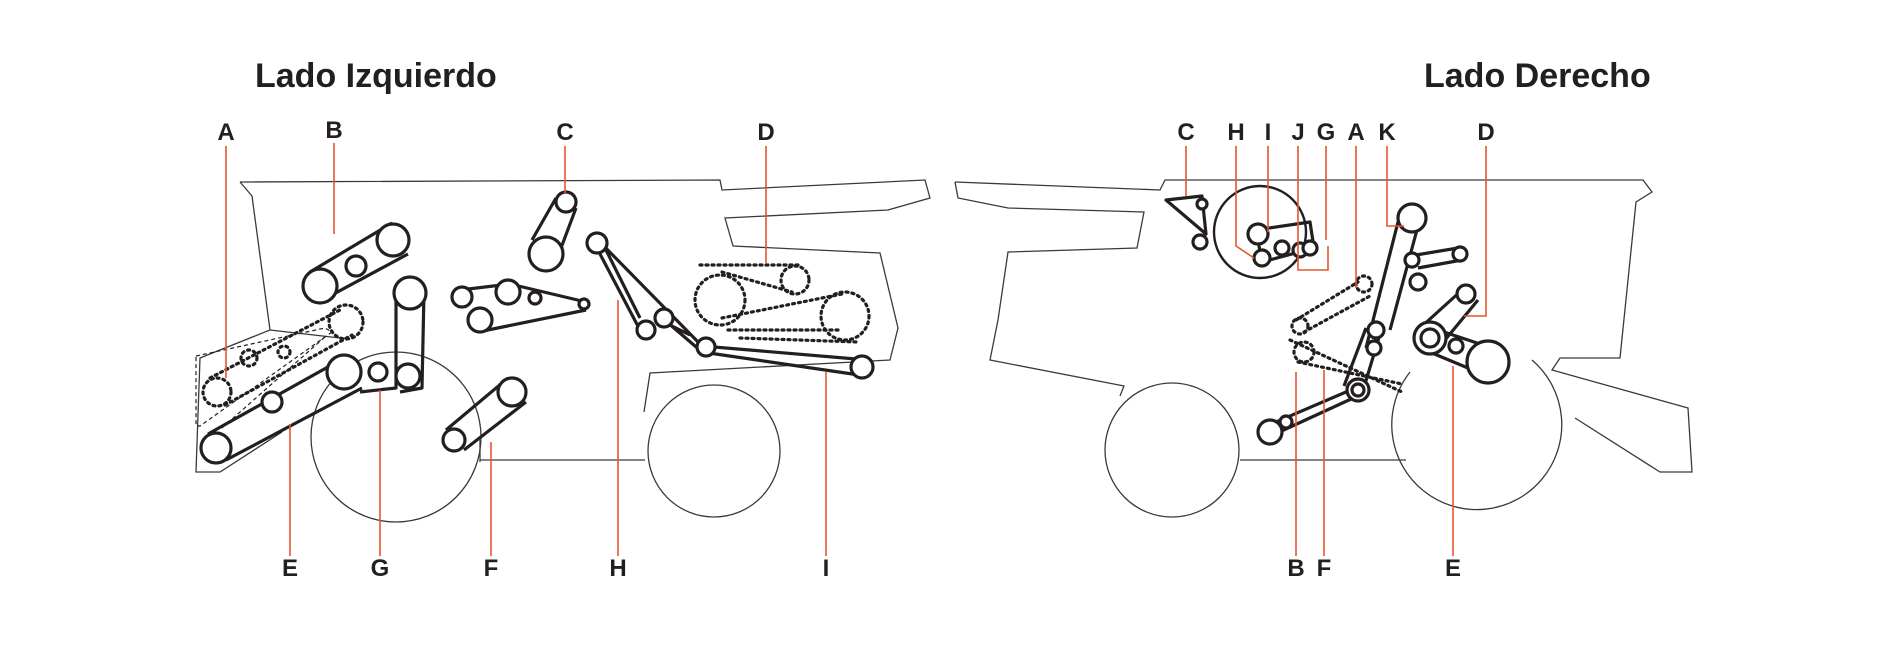 The width and height of the screenshot is (1880, 650). Describe the element at coordinates (765, 132) in the screenshot. I see `left-label-d: D` at that location.